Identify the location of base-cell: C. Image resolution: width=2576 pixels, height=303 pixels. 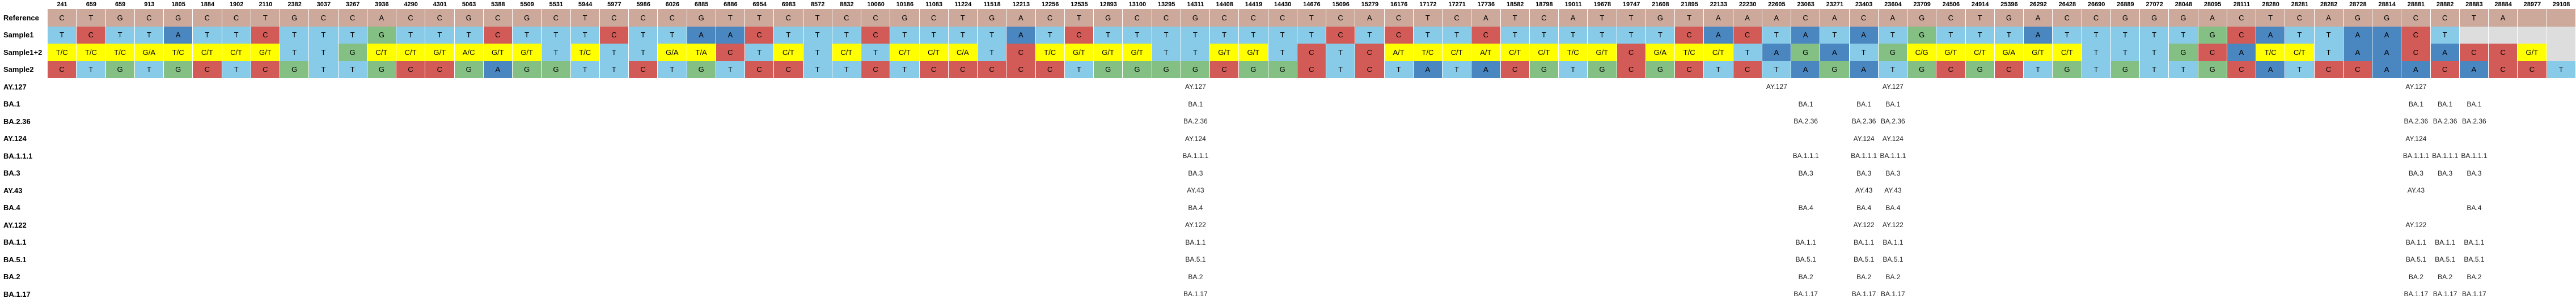
(1050, 18).